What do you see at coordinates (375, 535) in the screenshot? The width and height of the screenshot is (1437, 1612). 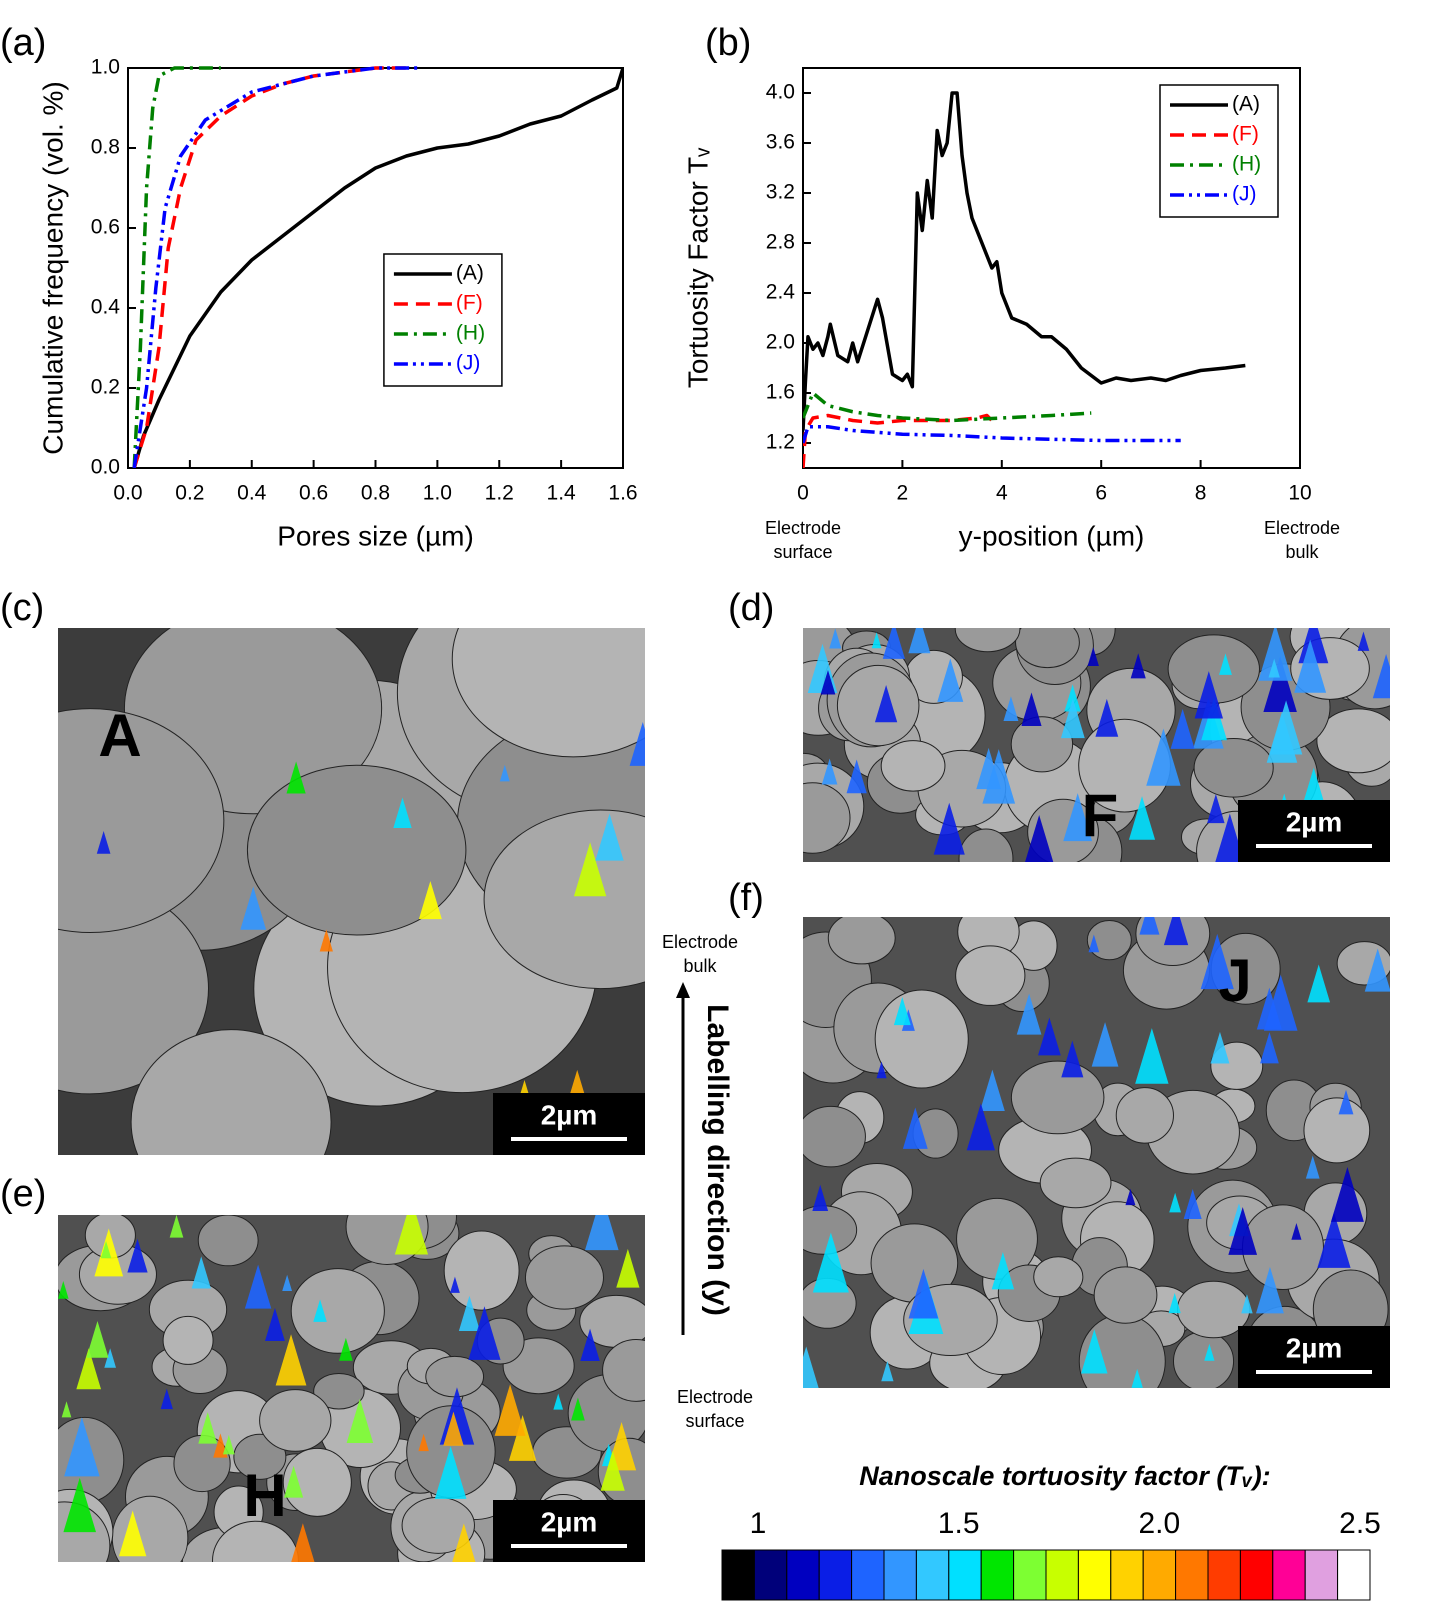 I see `x-axis-title: Pores size (µm)` at bounding box center [375, 535].